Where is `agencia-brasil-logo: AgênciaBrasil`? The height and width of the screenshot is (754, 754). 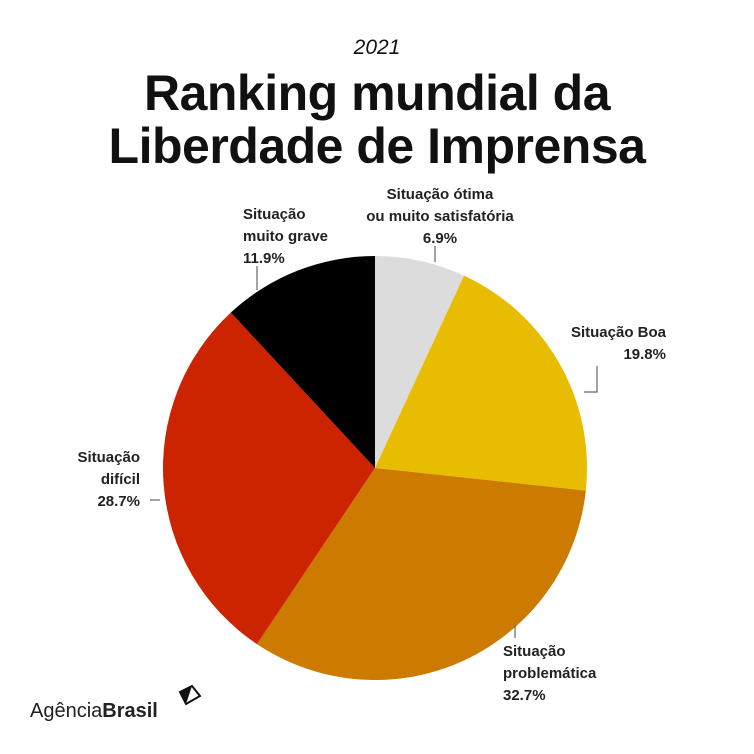
agencia-brasil-logo: AgênciaBrasil is located at coordinates (116, 703).